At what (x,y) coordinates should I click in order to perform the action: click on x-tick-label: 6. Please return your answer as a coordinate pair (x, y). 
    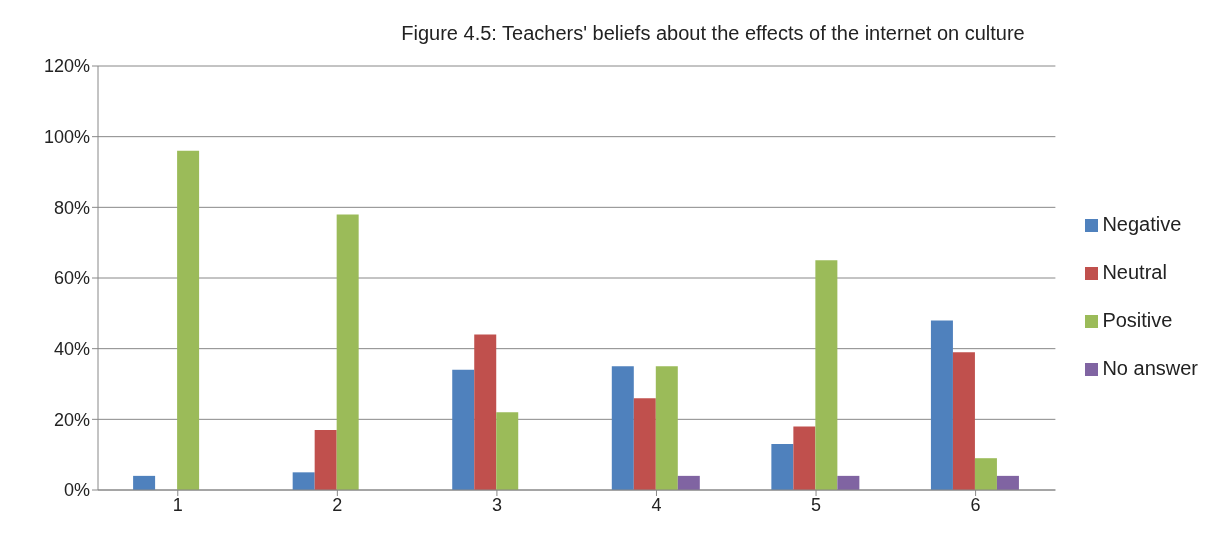
    Looking at the image, I should click on (975, 504).